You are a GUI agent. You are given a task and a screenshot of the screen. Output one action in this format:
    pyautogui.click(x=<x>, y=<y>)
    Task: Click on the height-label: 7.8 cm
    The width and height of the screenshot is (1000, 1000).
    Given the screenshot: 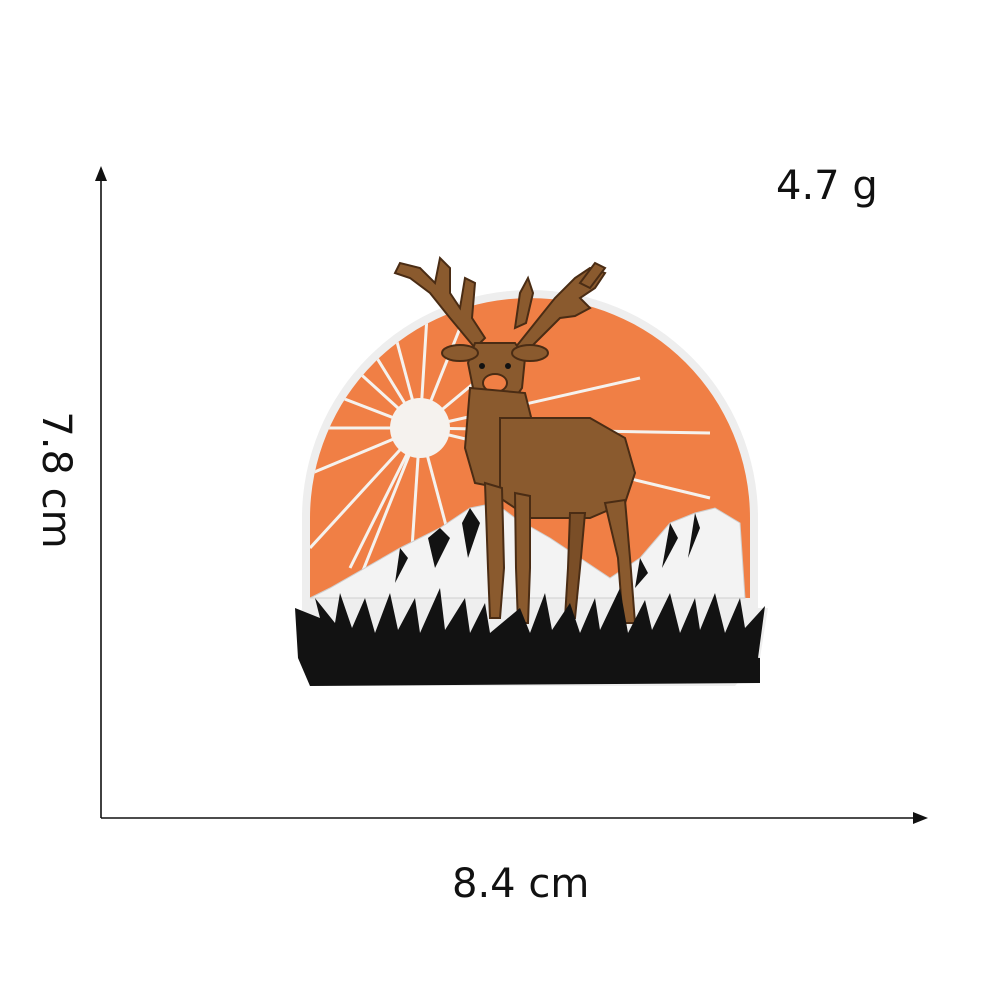 What is the action you would take?
    pyautogui.click(x=56, y=480)
    